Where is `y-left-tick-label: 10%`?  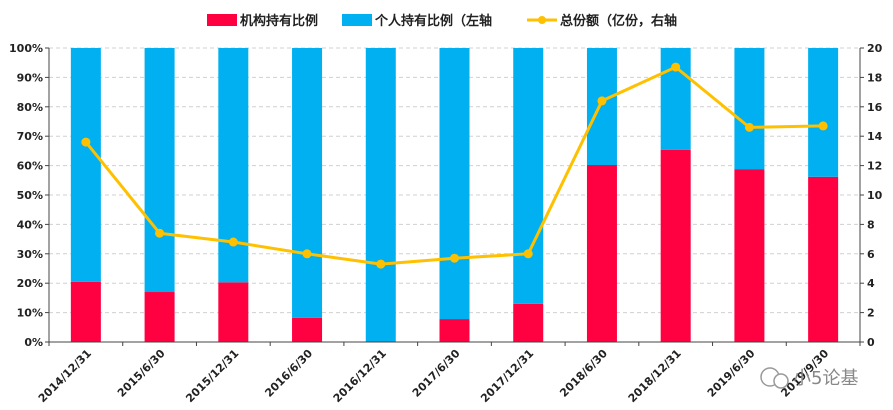
y-left-tick-label: 10% is located at coordinates (30, 313).